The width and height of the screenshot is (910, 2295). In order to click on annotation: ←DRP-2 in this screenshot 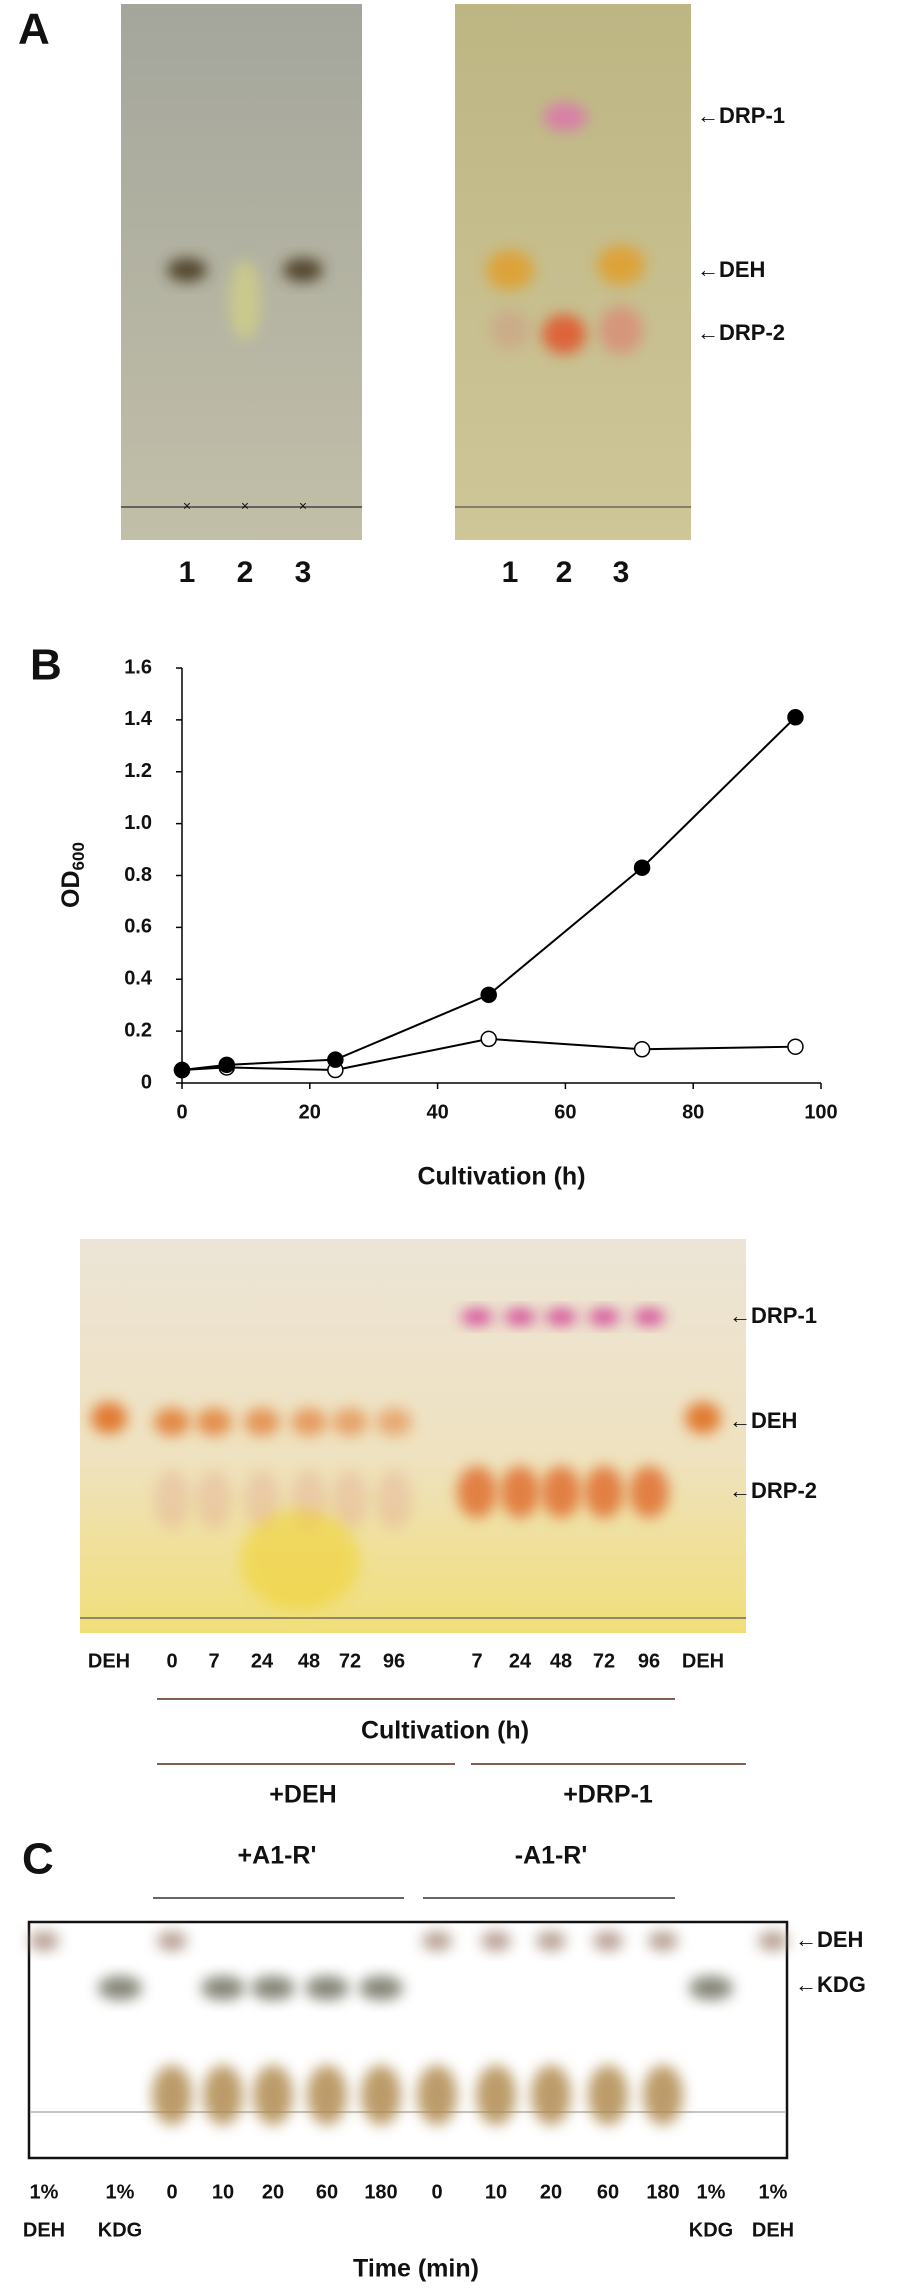, I will do `click(773, 1490)`.